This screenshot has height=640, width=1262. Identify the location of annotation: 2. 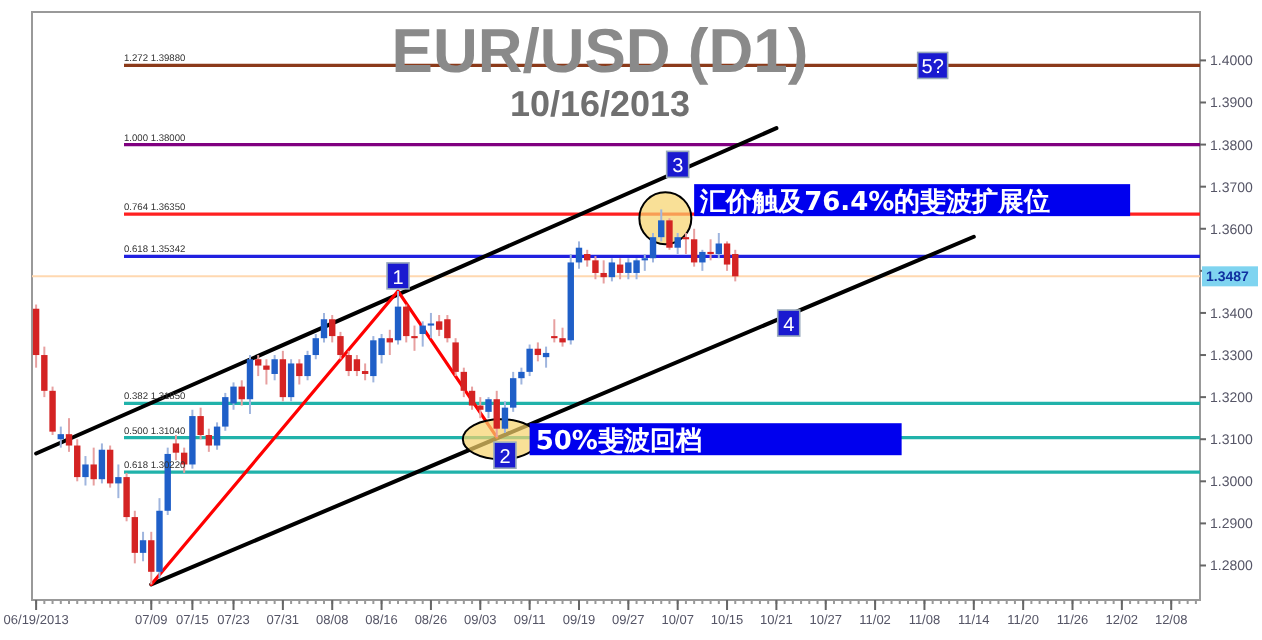
(505, 458).